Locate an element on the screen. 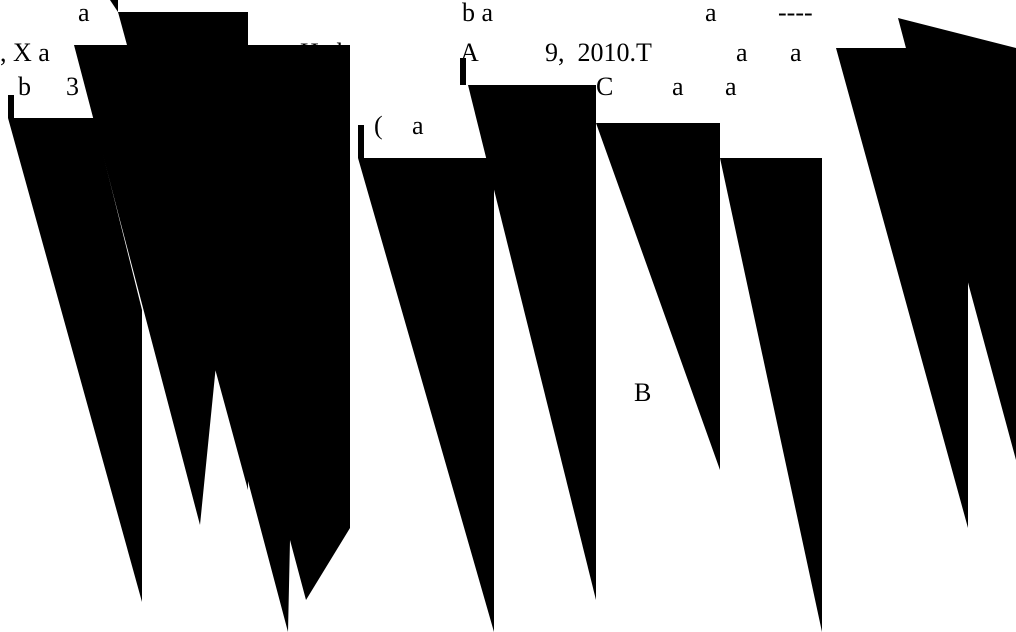 The height and width of the screenshot is (632, 1016). text-fragment: , X a is located at coordinates (25, 52).